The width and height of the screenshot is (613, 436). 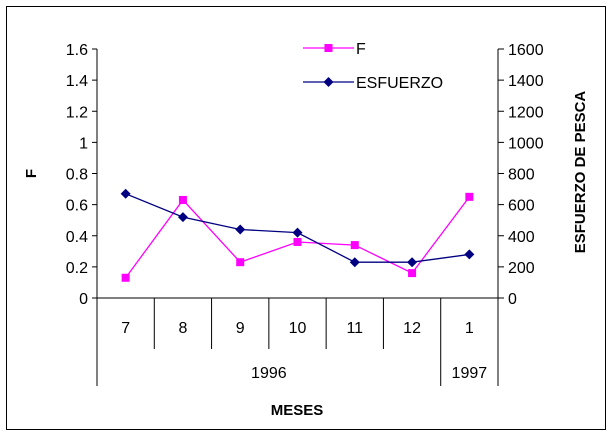 I want to click on legend: F ESFUERZO, so click(x=373, y=66).